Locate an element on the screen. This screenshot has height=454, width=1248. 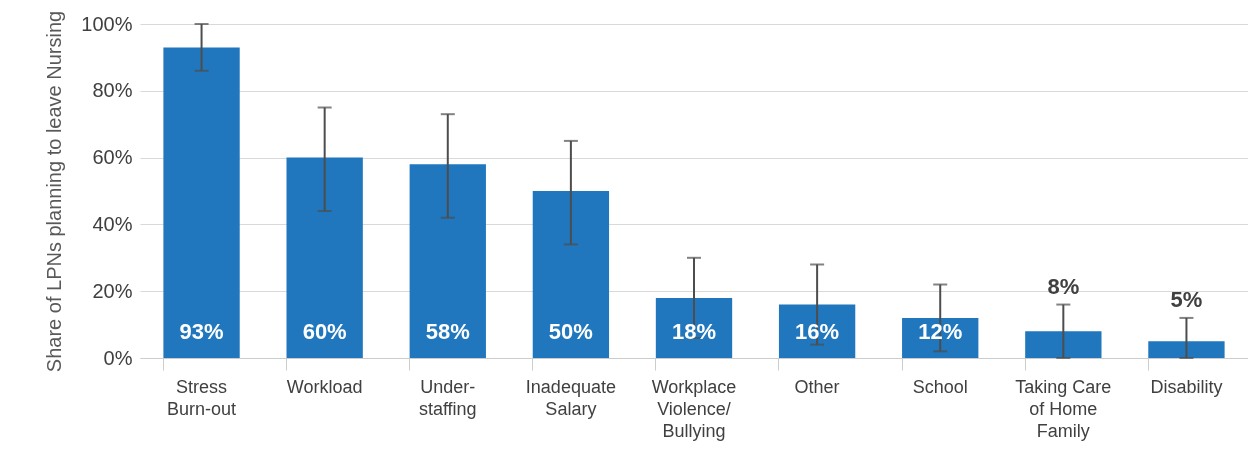
x-tick-label: Taking Care of Home Family is located at coordinates (1063, 408).